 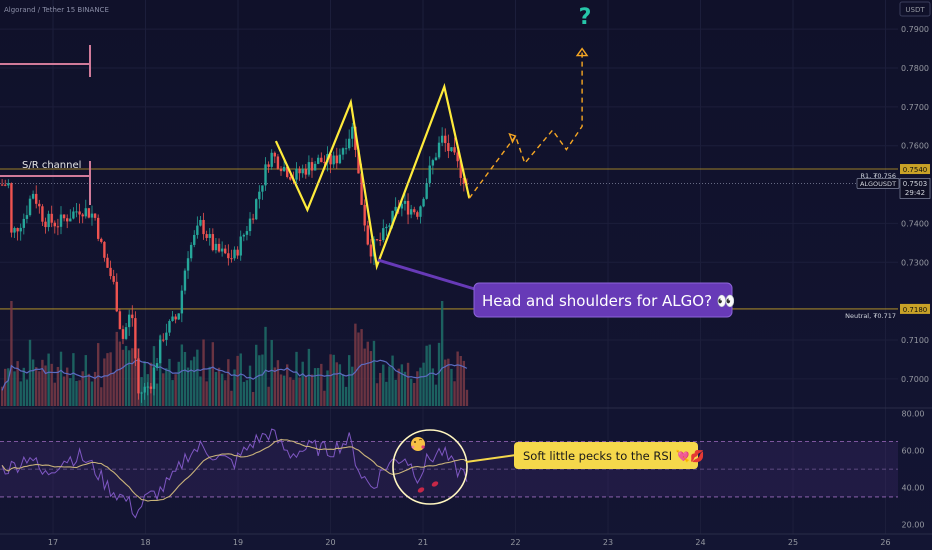 What do you see at coordinates (56, 10) in the screenshot?
I see `symbol-header: Algorand / Tether 15 BINANCE` at bounding box center [56, 10].